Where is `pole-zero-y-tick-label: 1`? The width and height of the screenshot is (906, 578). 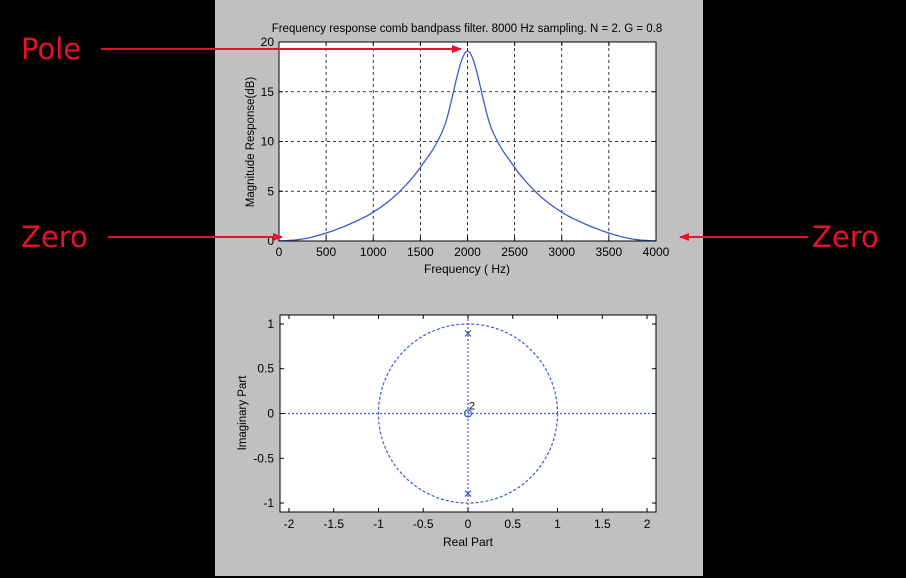
pole-zero-y-tick-label: 1 is located at coordinates (270, 324).